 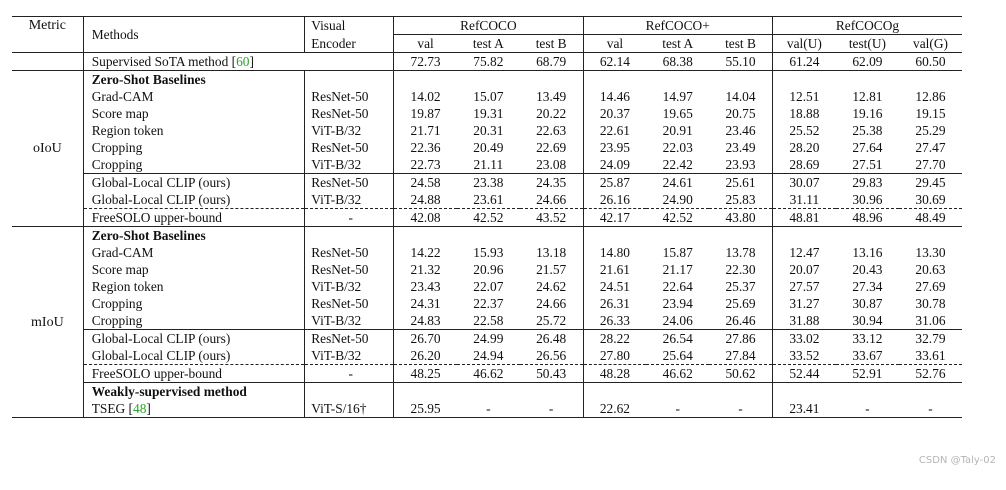 What do you see at coordinates (488, 130) in the screenshot?
I see `table-cell: 20.31` at bounding box center [488, 130].